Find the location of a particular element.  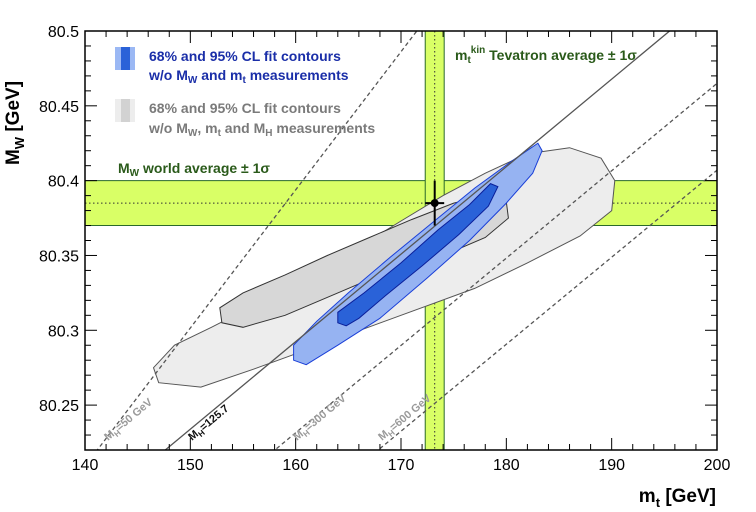

x-tick-label: 190 is located at coordinates (611, 465).